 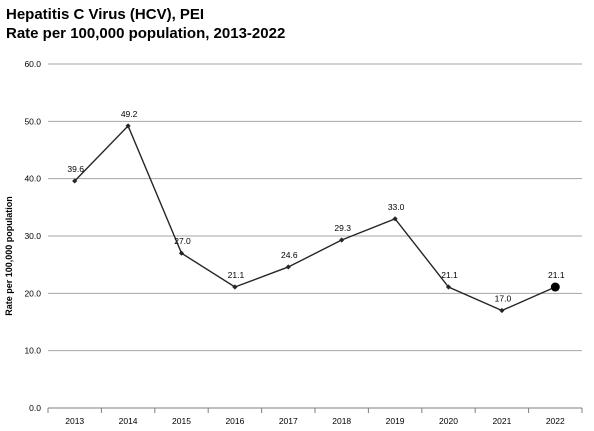 I want to click on x-tick-label: 2013, so click(x=74, y=421).